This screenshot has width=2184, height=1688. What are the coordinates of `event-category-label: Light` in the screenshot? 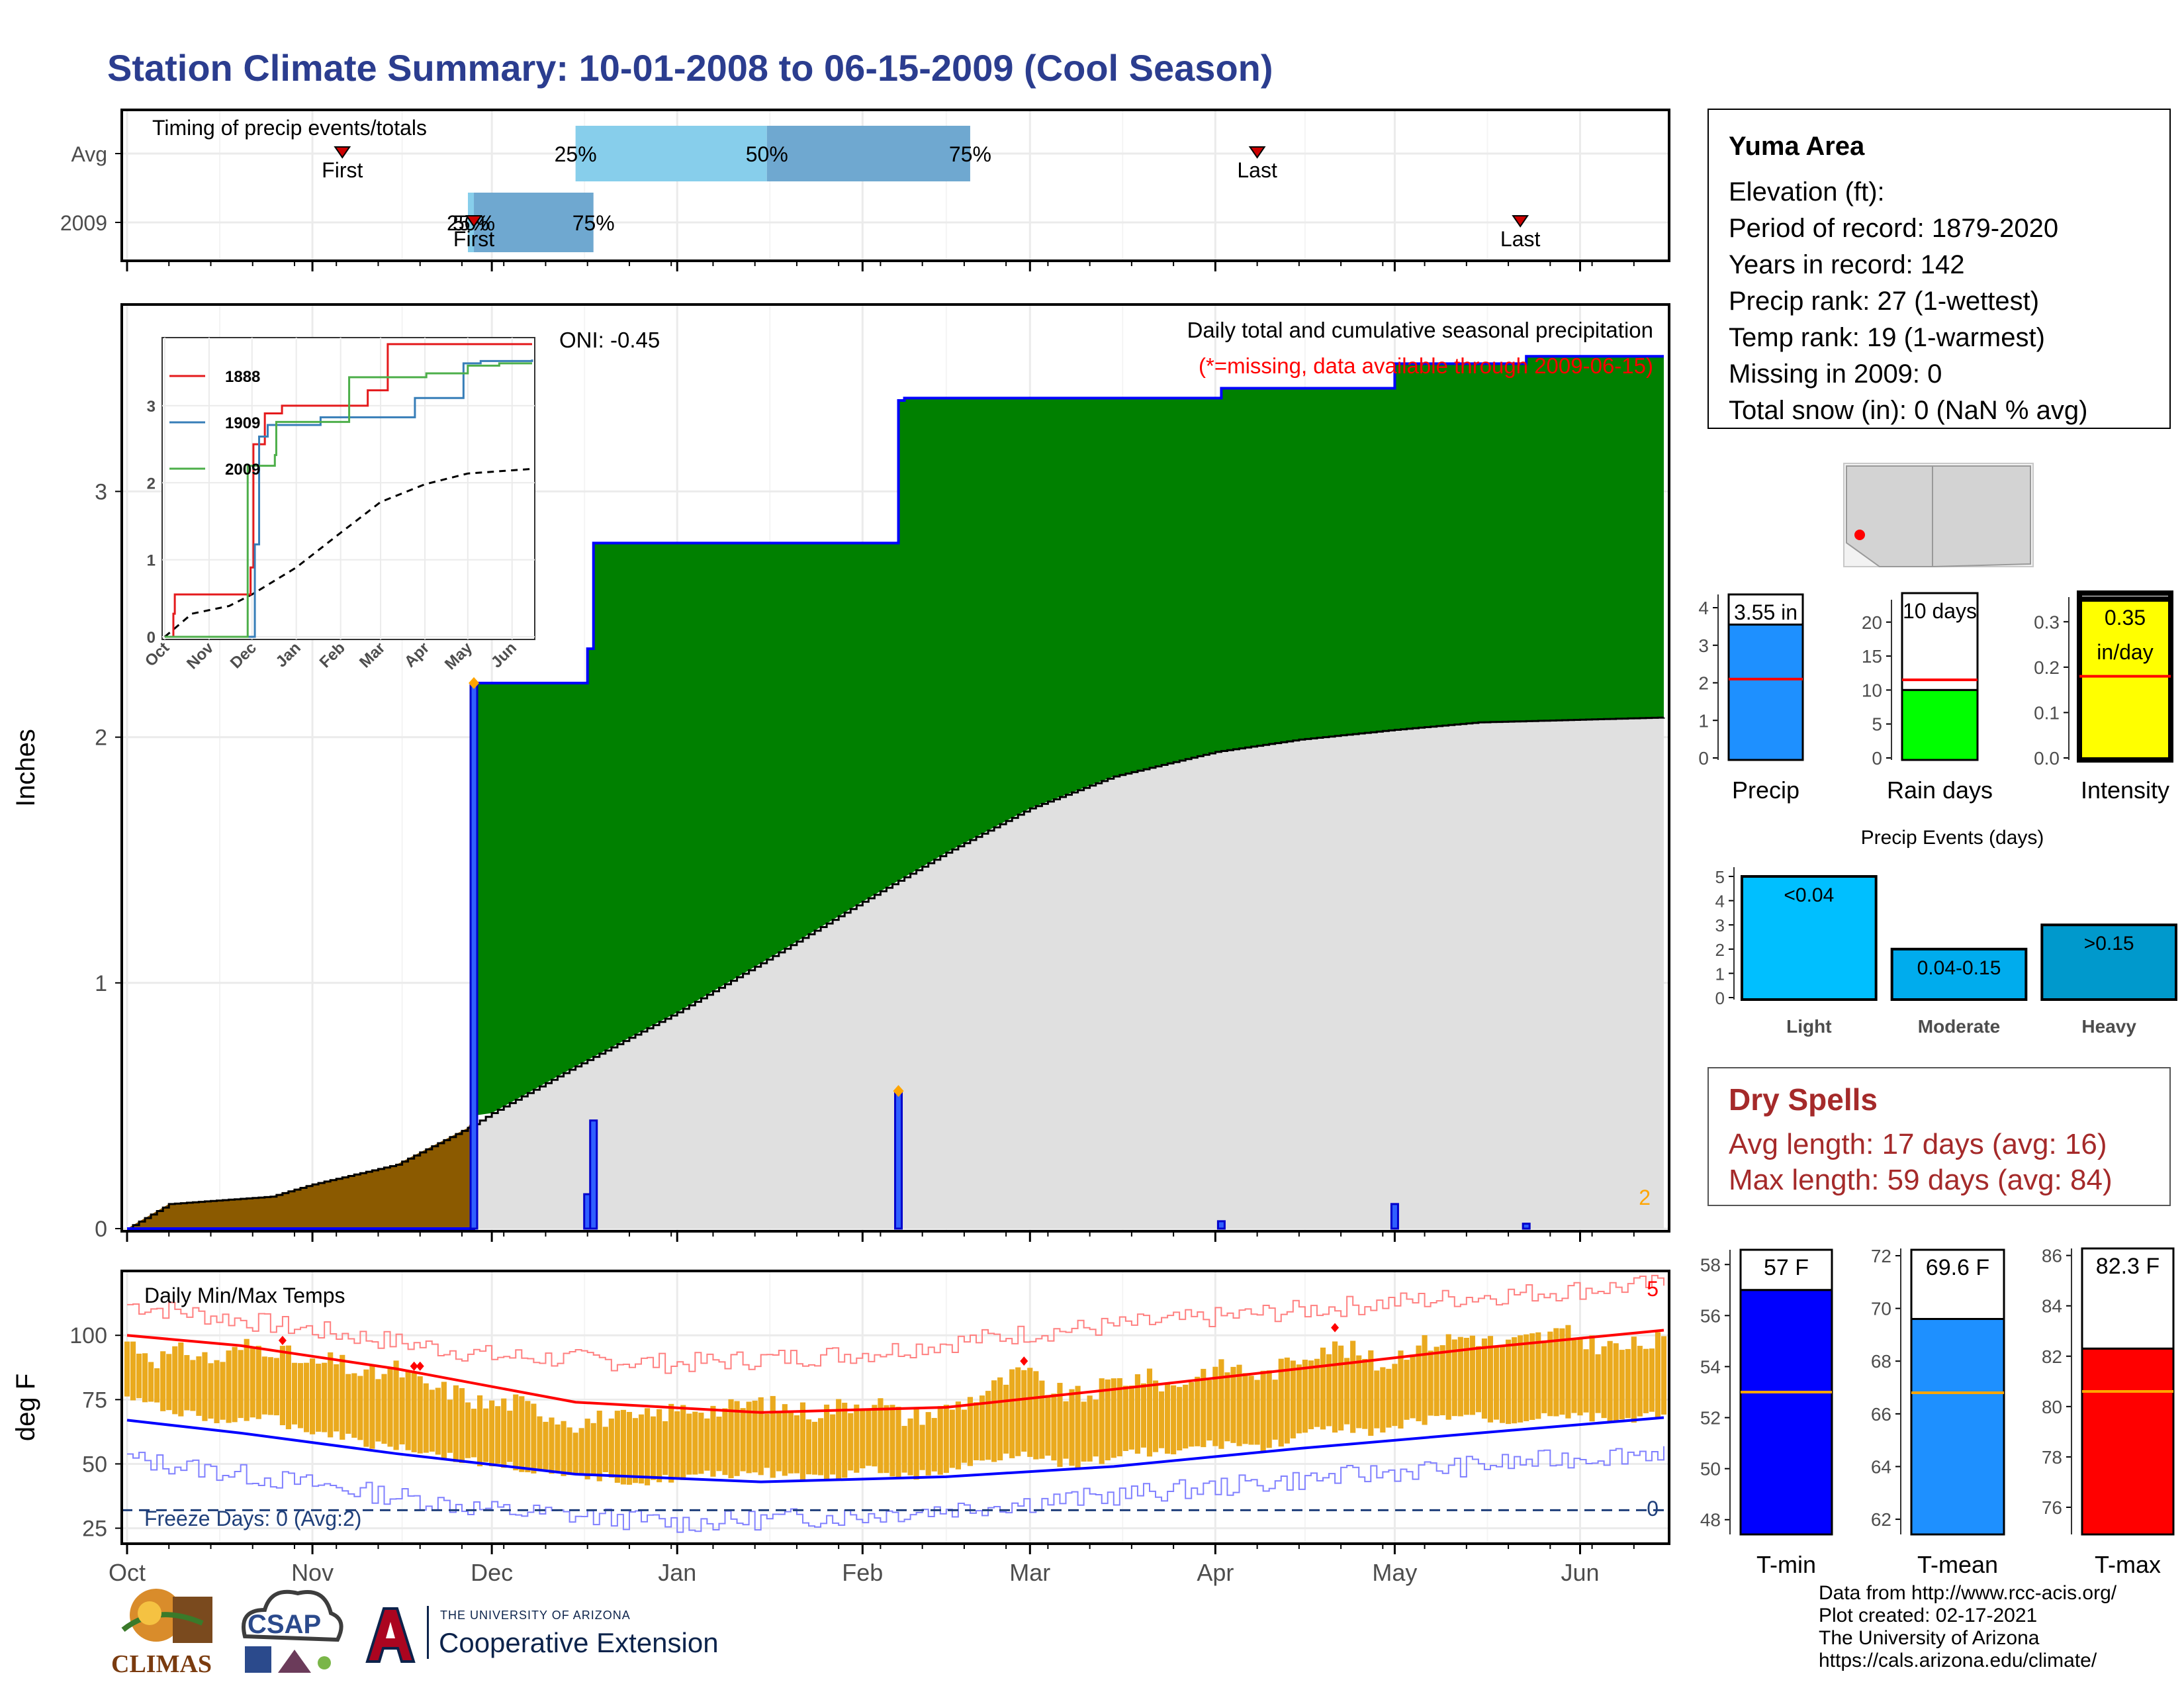 It's located at (1809, 1026).